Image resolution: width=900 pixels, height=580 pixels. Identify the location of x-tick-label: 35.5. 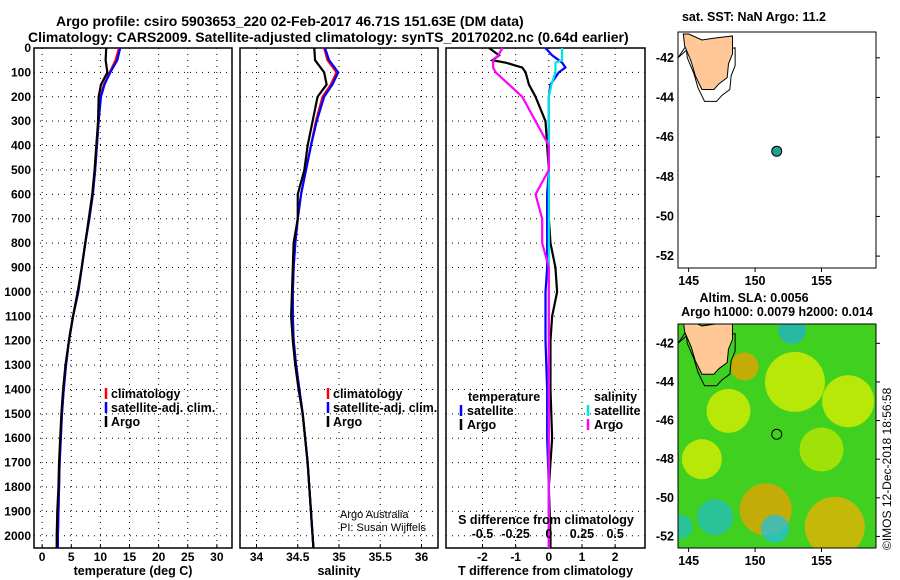
(381, 557).